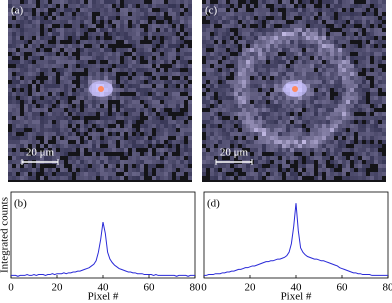 Image resolution: width=392 pixels, height=303 pixels. I want to click on x-tick-label: 60, so click(150, 288).